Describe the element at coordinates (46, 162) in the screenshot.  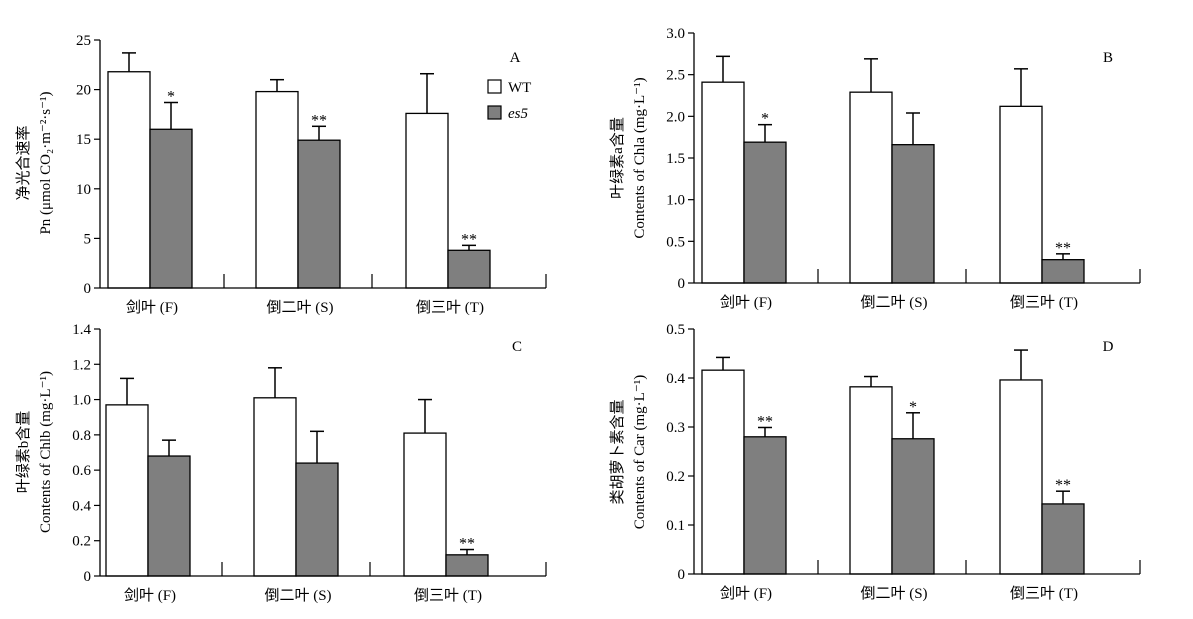
I see `y-axis-title-en-A: Pn (μmol CO₂·m⁻²·s⁻¹)` at that location.